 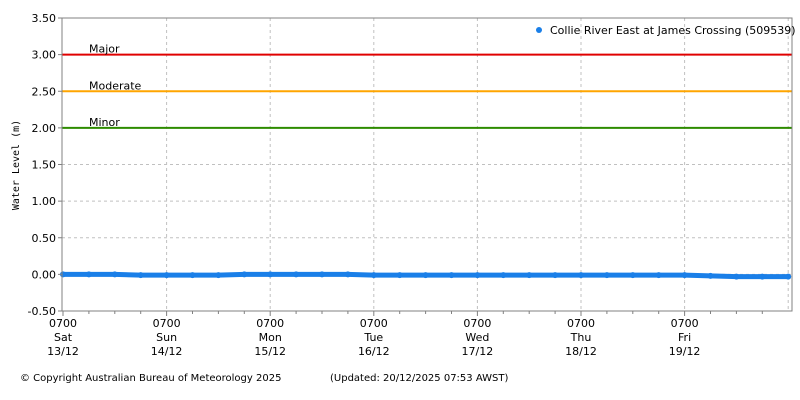 I want to click on legend-marker, so click(x=539, y=30).